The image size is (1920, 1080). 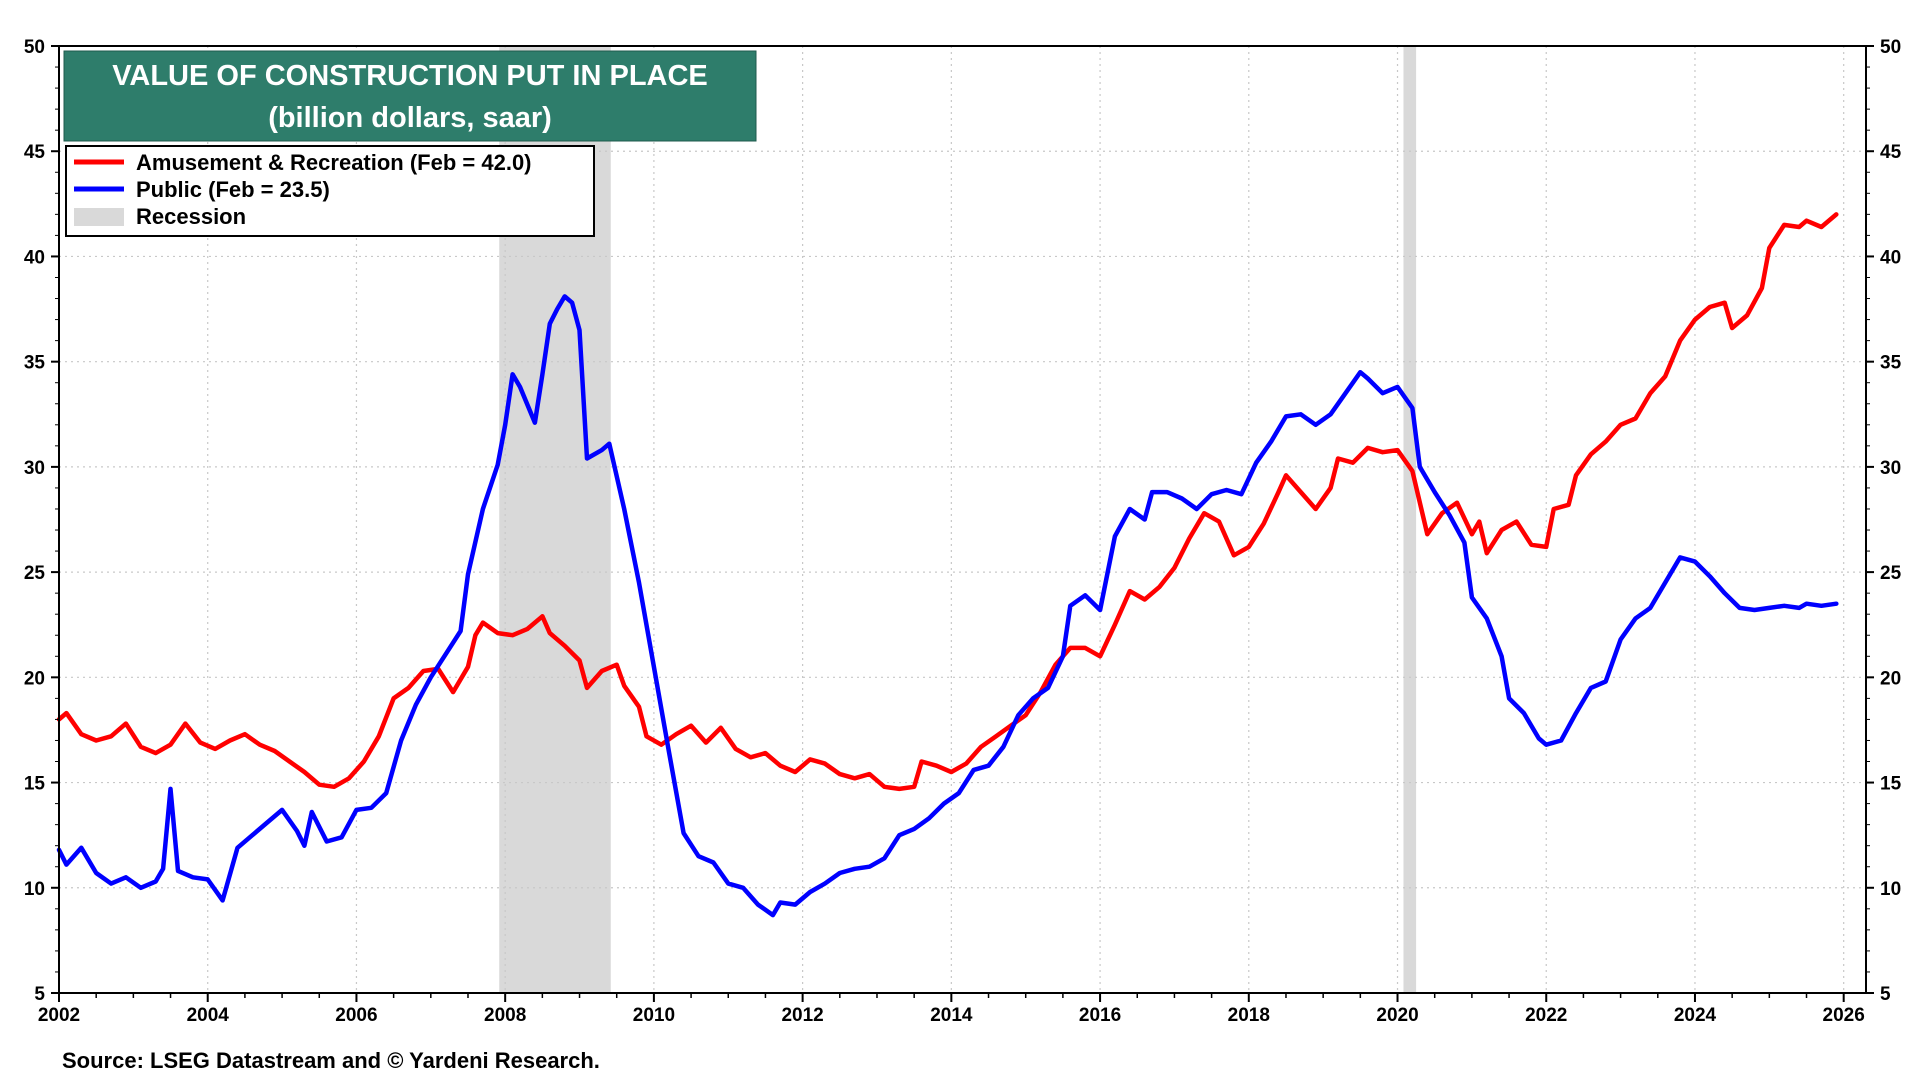 What do you see at coordinates (208, 1015) in the screenshot?
I see `x-tick-label: 2004` at bounding box center [208, 1015].